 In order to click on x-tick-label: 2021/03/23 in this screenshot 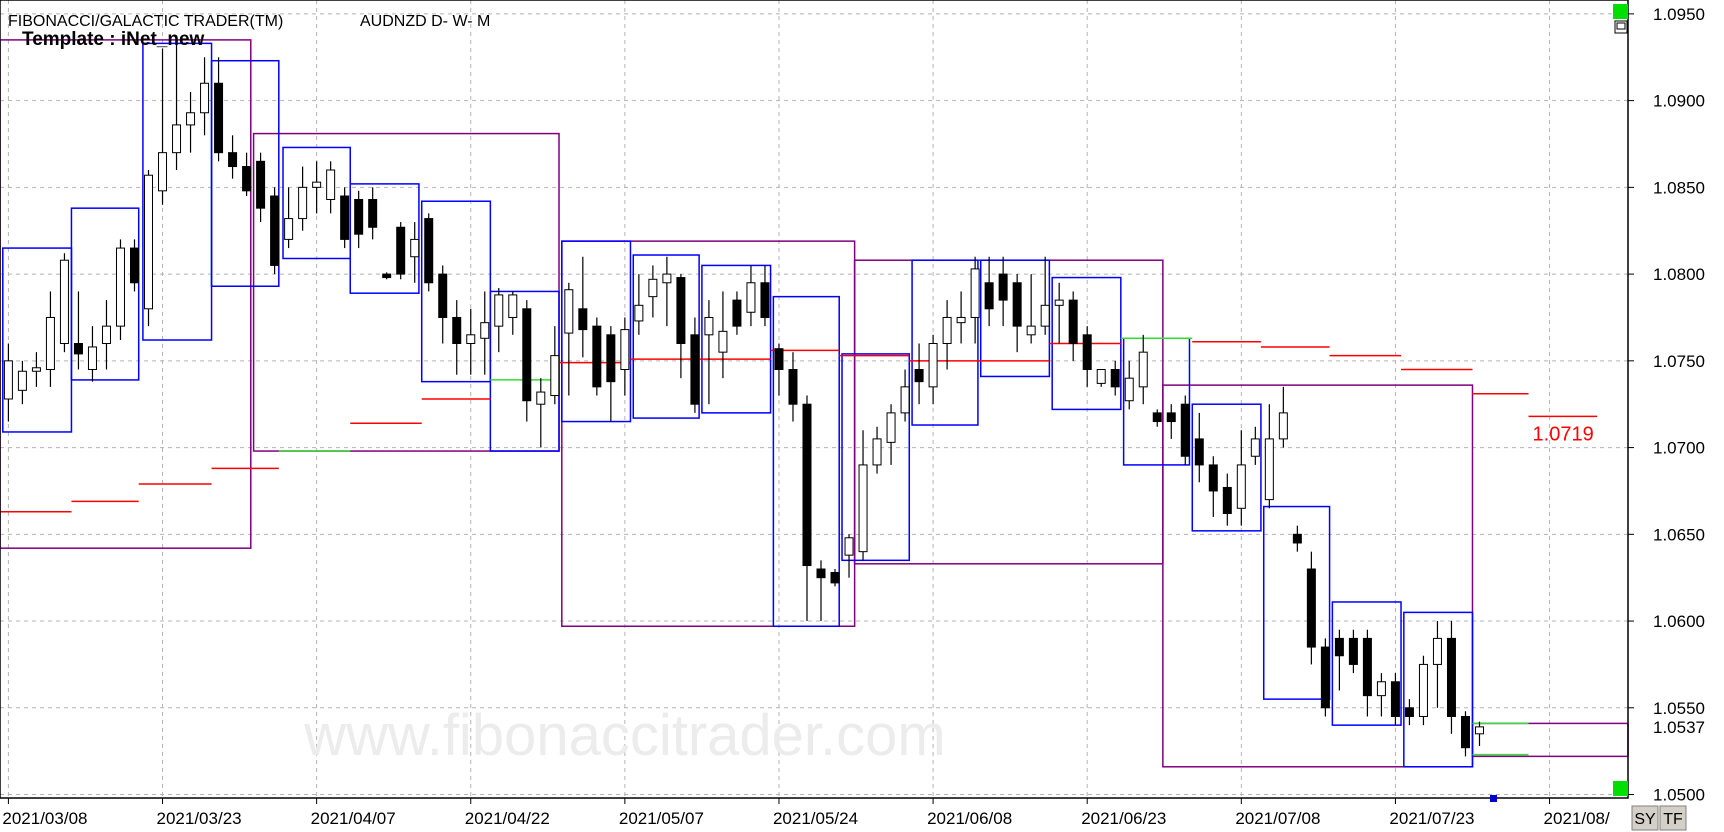, I will do `click(199, 818)`.